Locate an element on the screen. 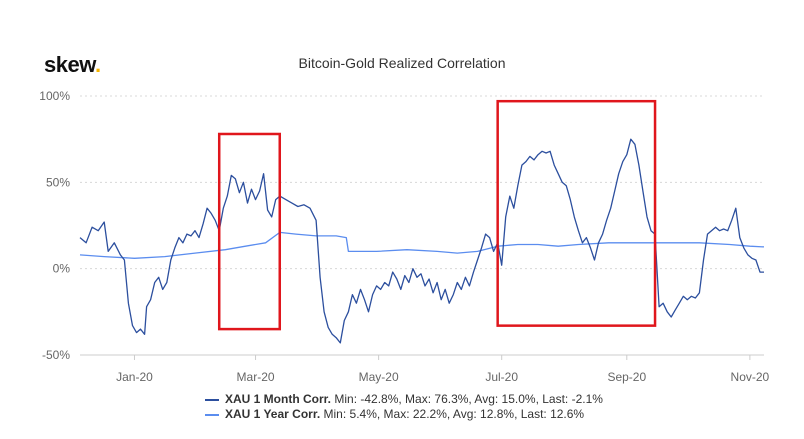 This screenshot has width=804, height=439. y-tick-label: -50% is located at coordinates (56, 355).